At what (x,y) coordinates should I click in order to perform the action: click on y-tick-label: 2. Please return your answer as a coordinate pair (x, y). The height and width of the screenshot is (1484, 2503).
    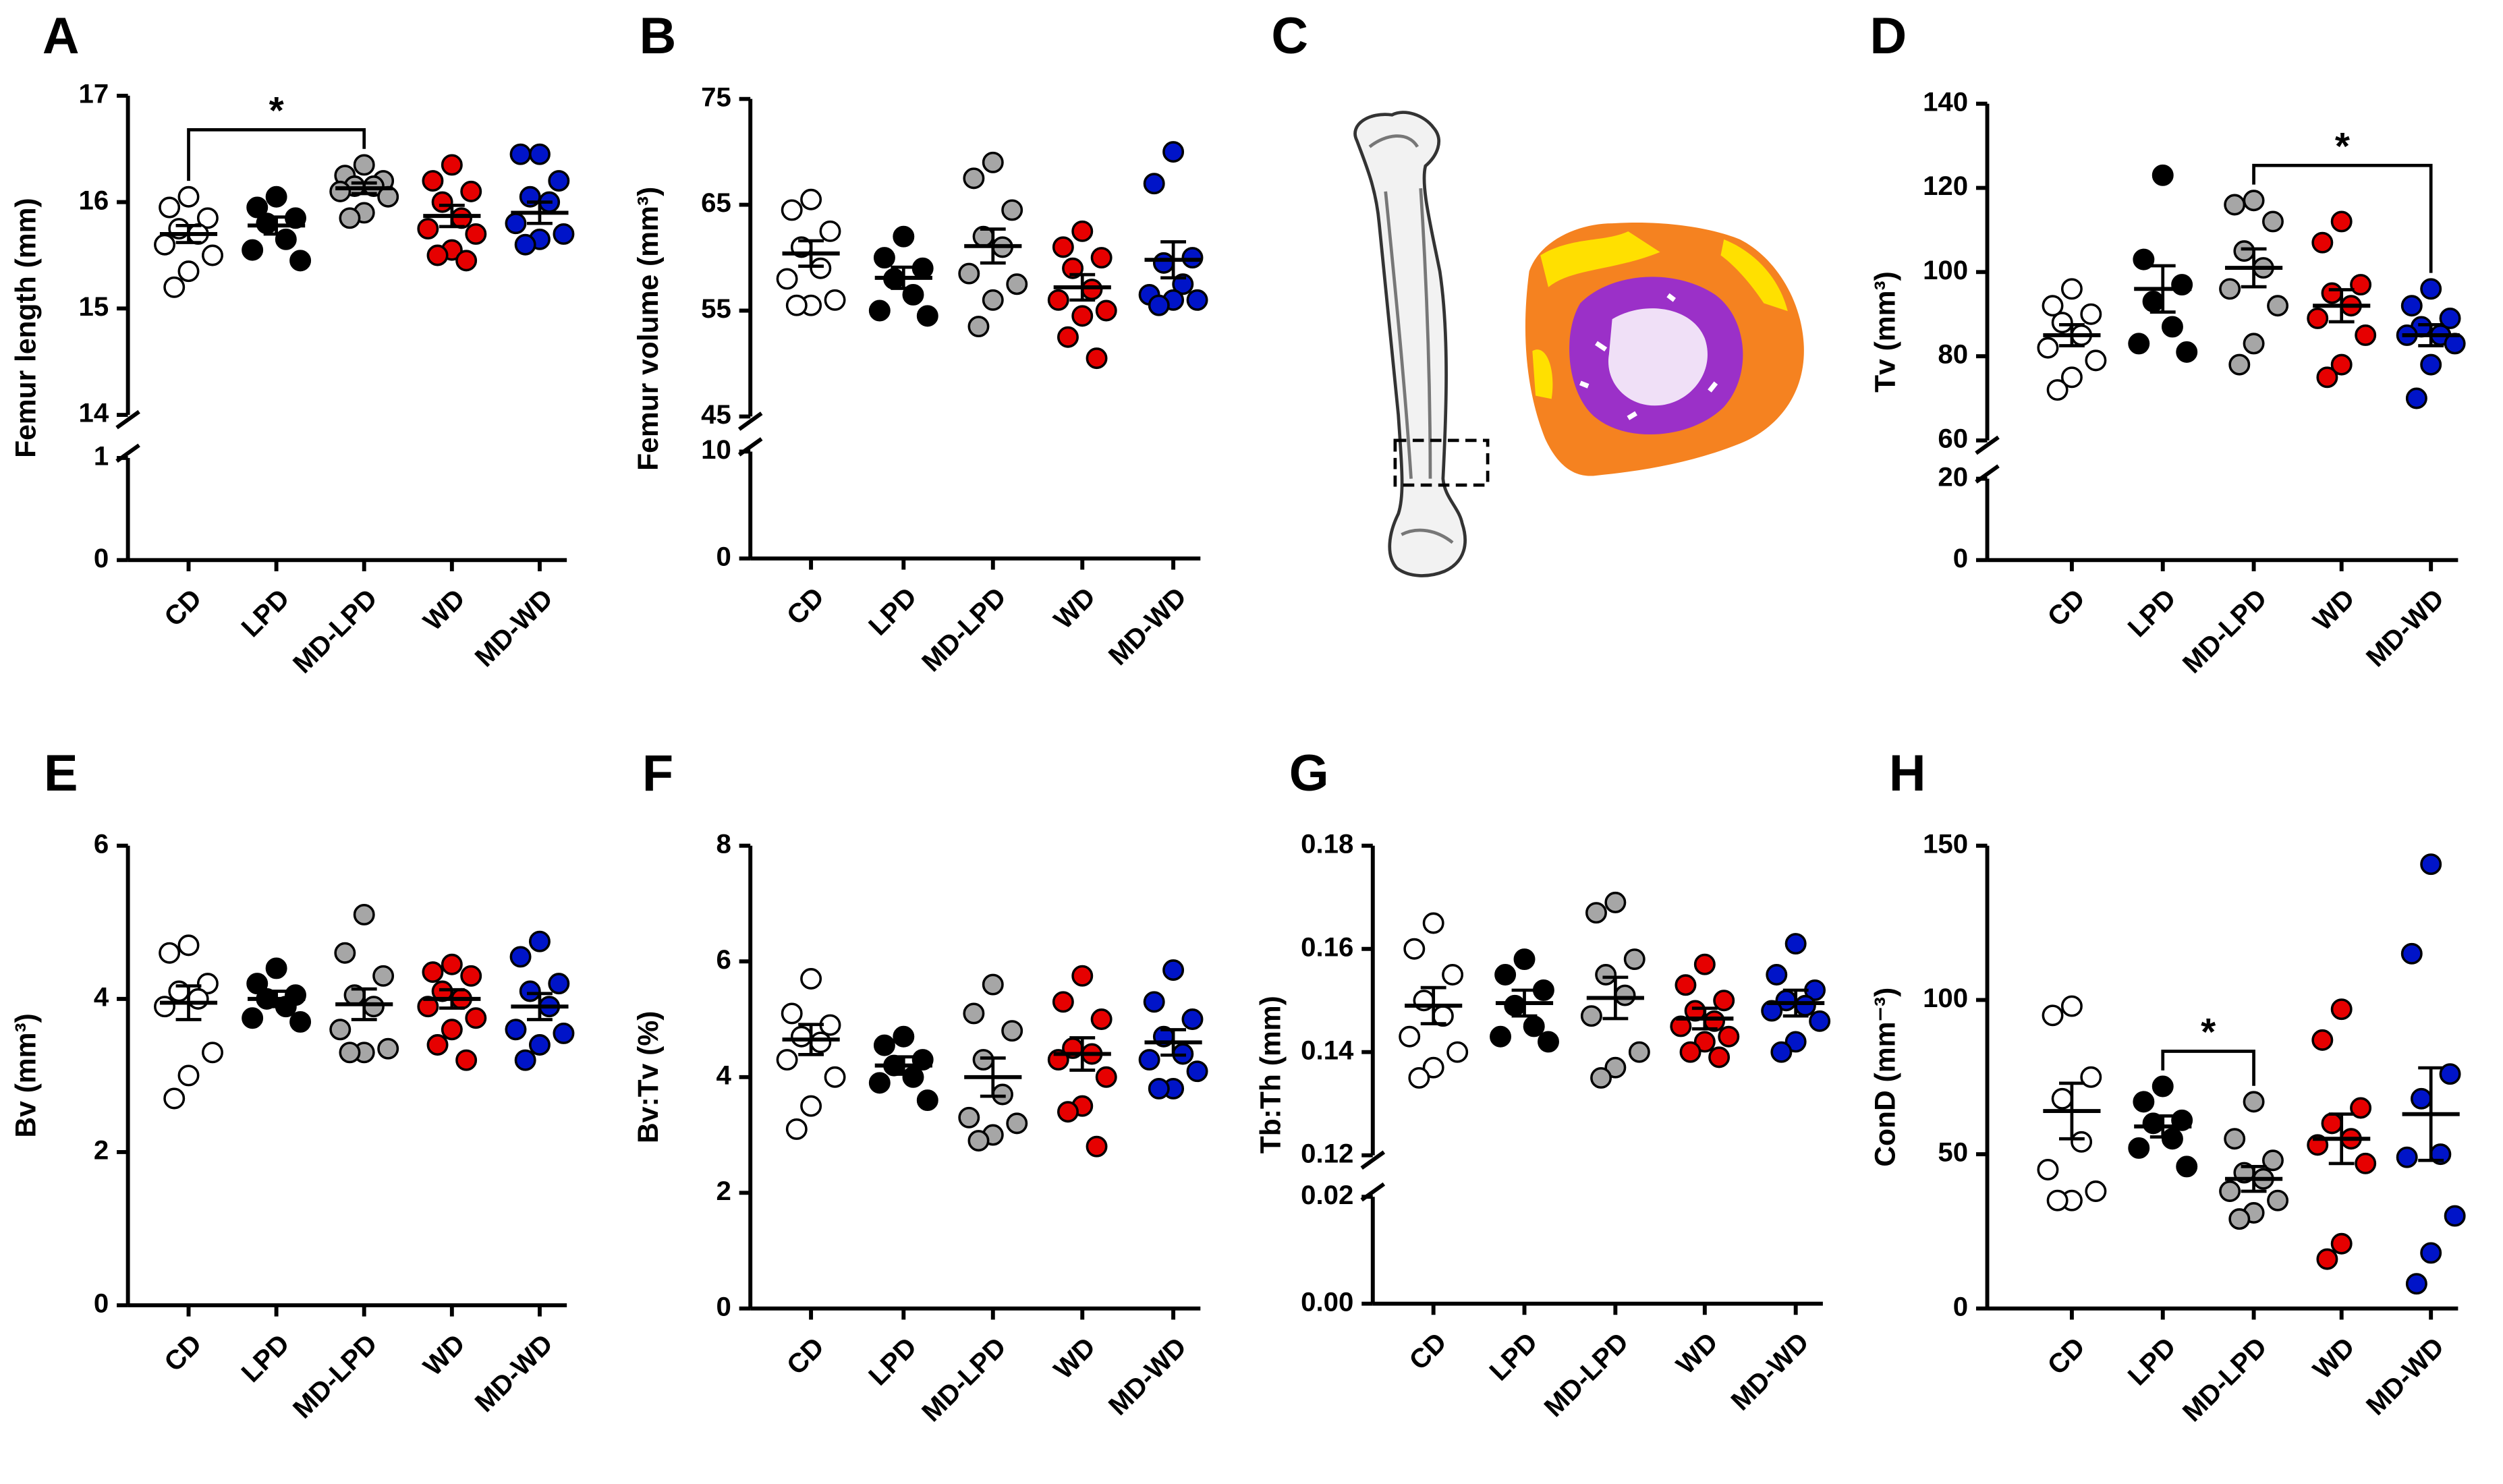
    Looking at the image, I should click on (102, 1151).